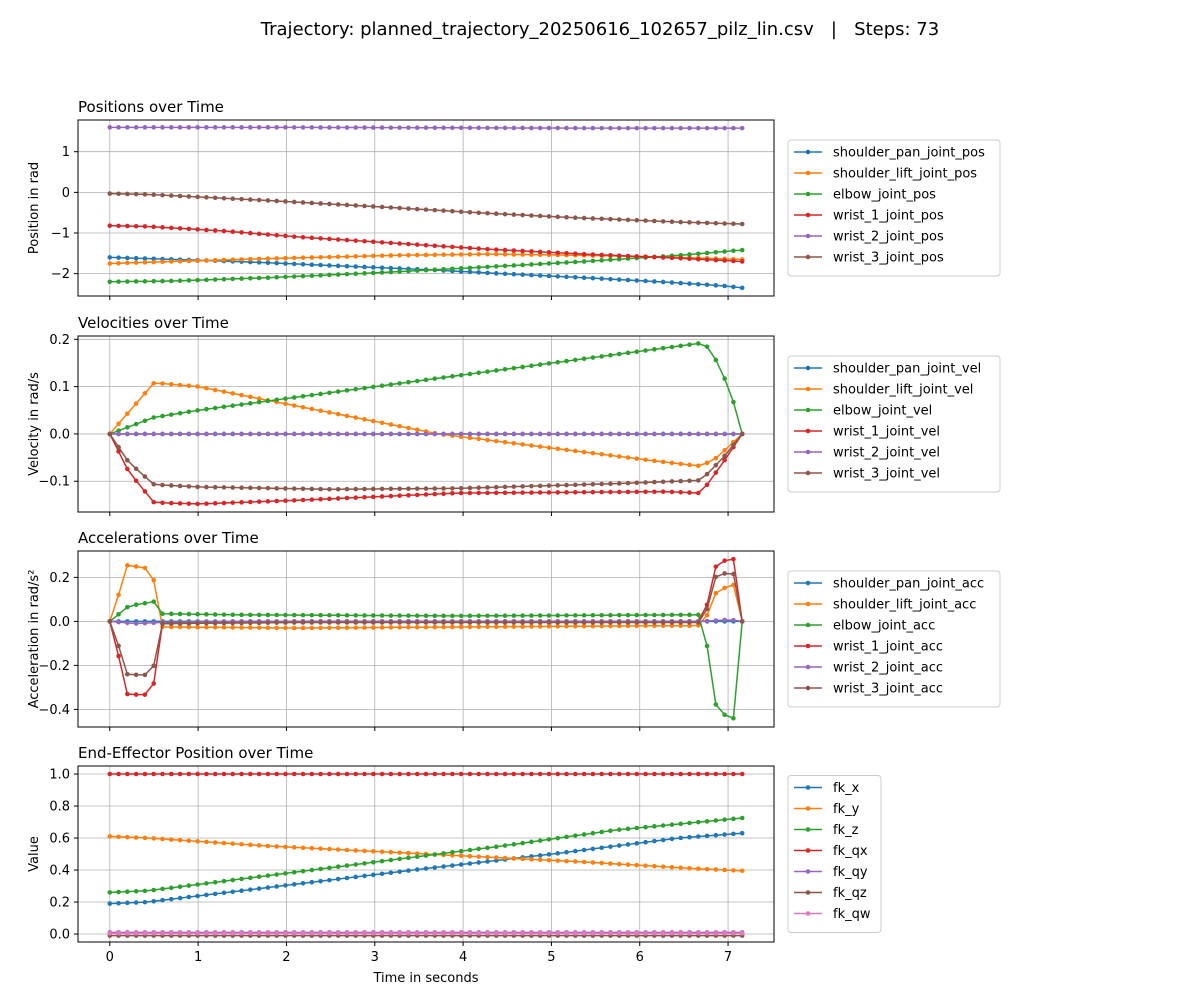 The width and height of the screenshot is (1200, 1000). Describe the element at coordinates (882, 411) in the screenshot. I see `legend-label: elbow_joint_vel` at that location.